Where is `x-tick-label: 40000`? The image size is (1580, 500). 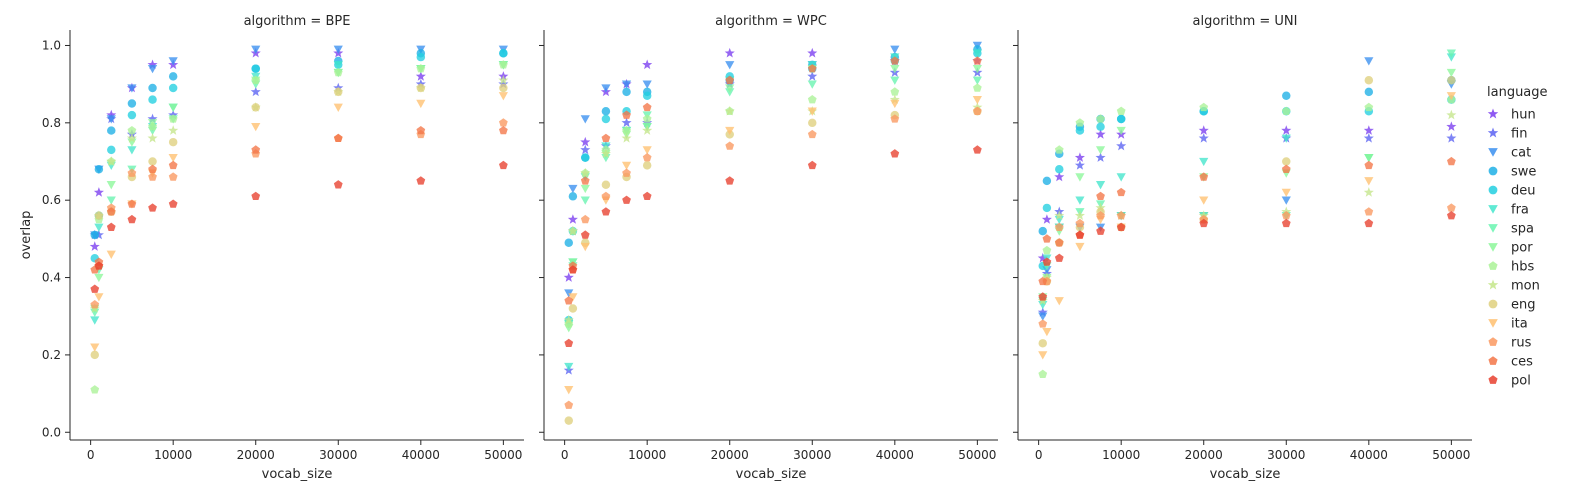
x-tick-label: 40000 is located at coordinates (421, 455).